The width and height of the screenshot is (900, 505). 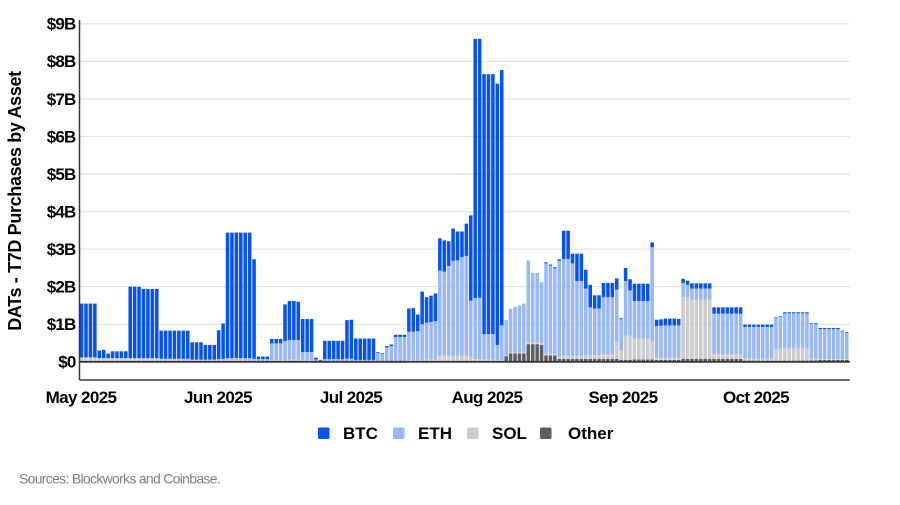 I want to click on svg-text: $3B, so click(x=61, y=249).